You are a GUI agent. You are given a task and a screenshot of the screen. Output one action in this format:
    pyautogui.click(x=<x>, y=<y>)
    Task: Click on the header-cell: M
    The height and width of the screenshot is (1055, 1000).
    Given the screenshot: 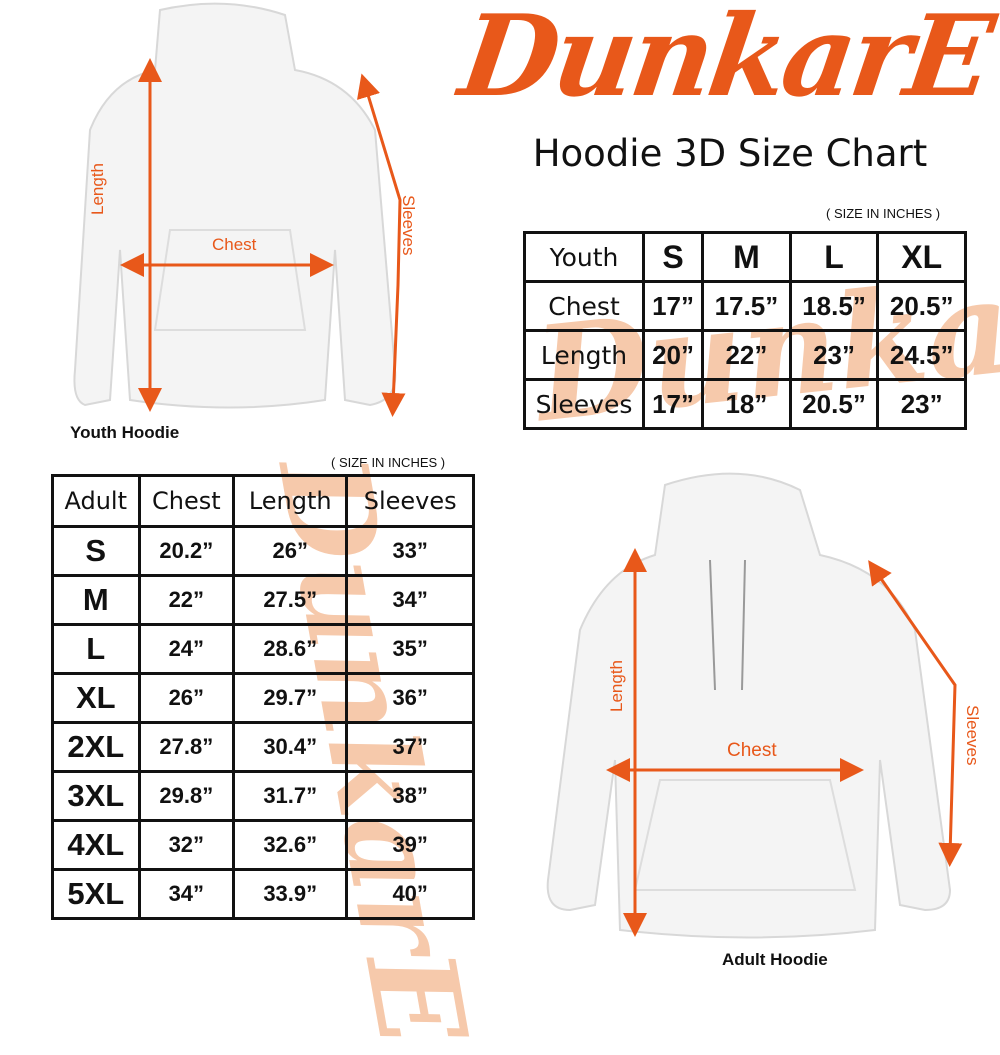 What is the action you would take?
    pyautogui.click(x=746, y=257)
    